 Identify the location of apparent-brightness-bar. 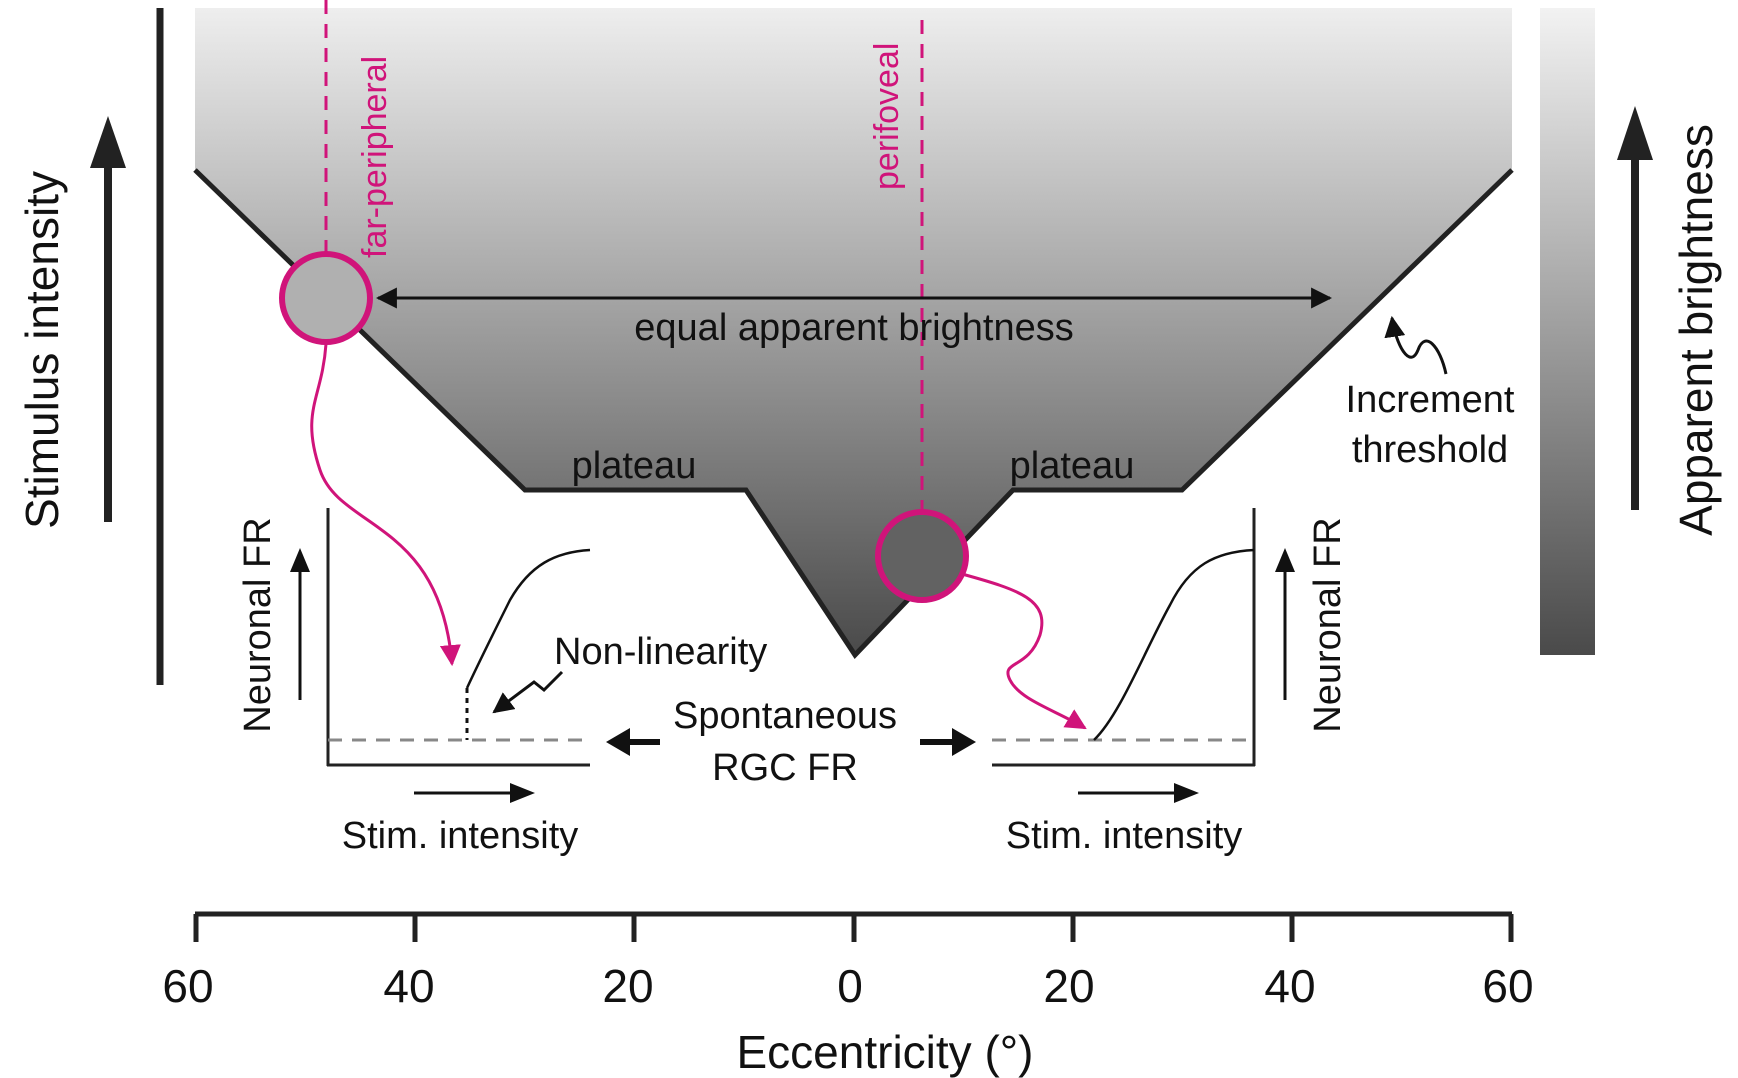
(1567, 331).